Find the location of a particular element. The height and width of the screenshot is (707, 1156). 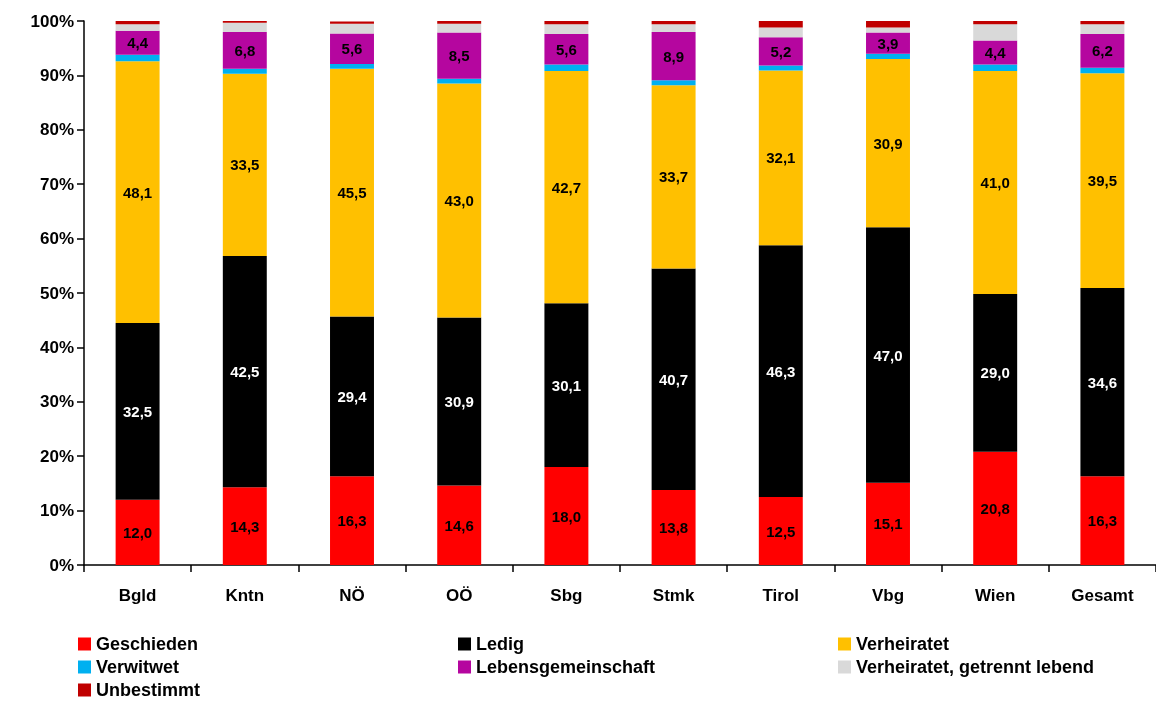

data-label: 18,0 is located at coordinates (566, 516).